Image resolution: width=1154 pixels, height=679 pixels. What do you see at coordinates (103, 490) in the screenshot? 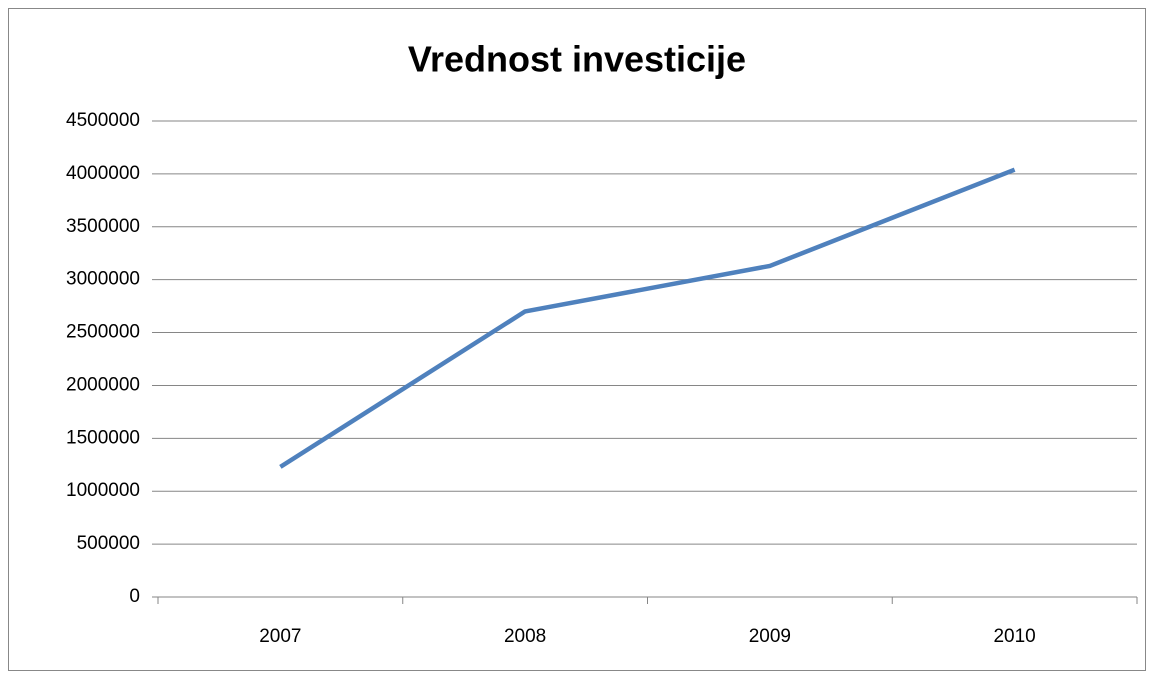
I see `y-tick-label: 1000000` at bounding box center [103, 490].